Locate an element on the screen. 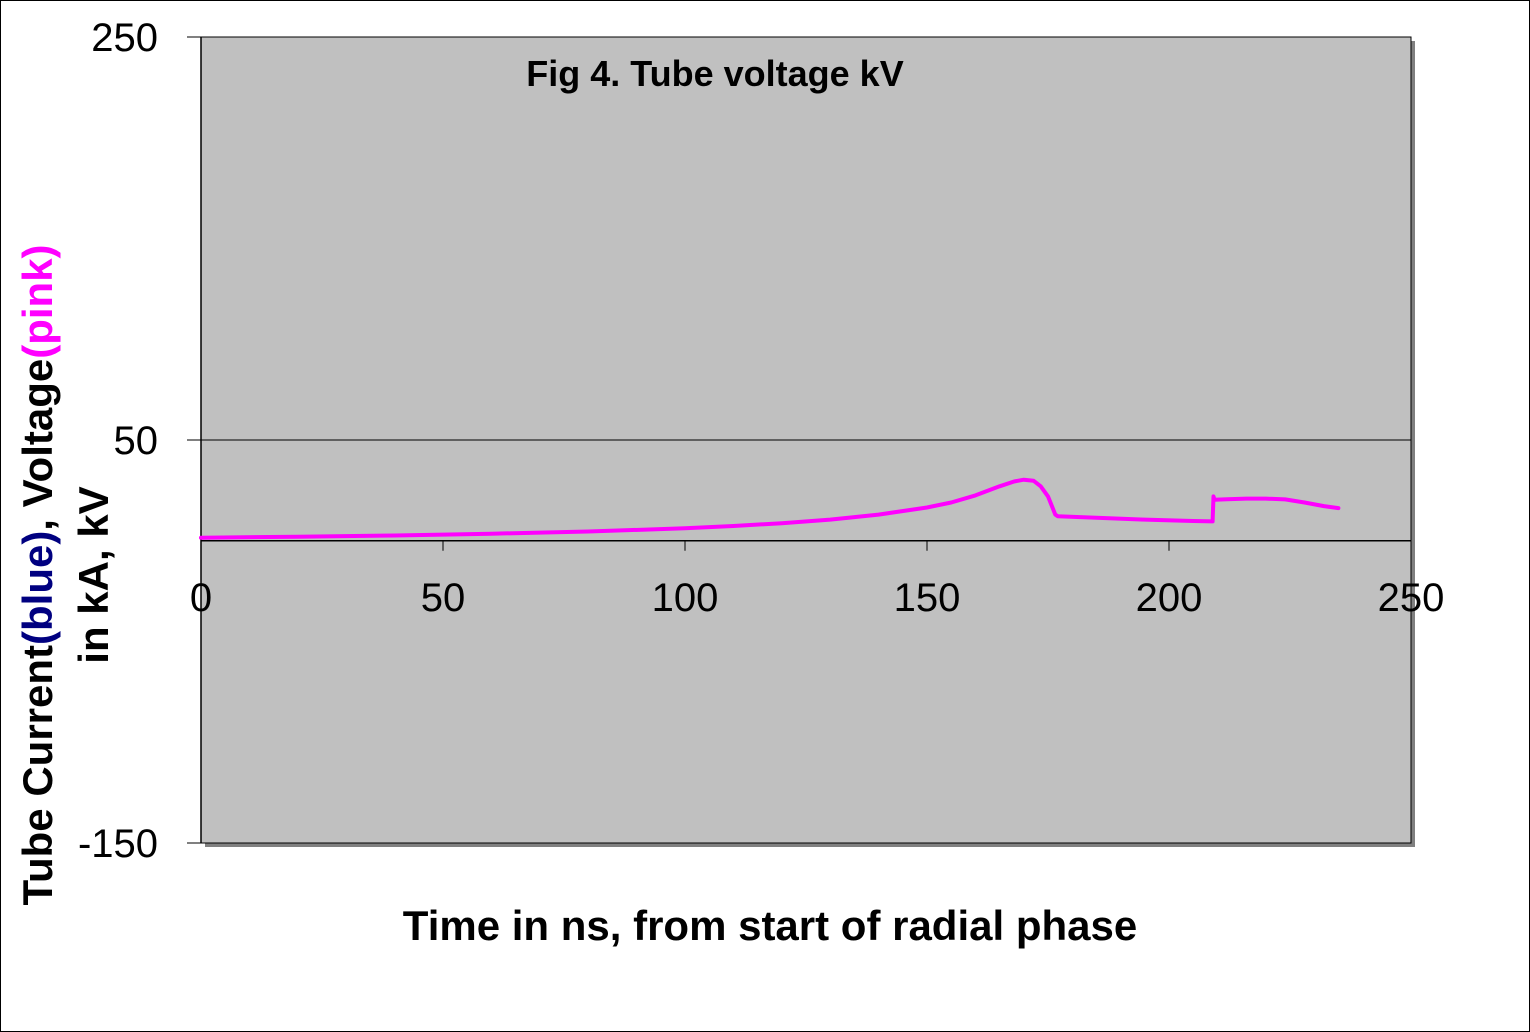 Image resolution: width=1530 pixels, height=1032 pixels. x-tick-label-4: 200 is located at coordinates (1169, 598).